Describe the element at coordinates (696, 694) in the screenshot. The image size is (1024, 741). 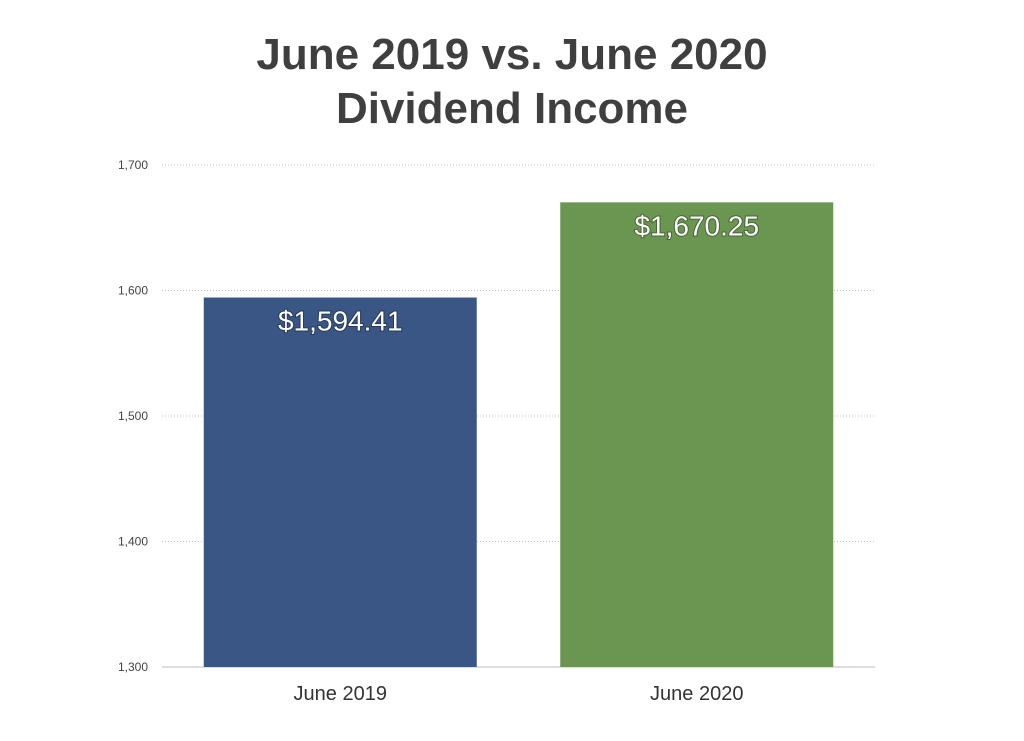
I see `x-category-label: June 2020` at that location.